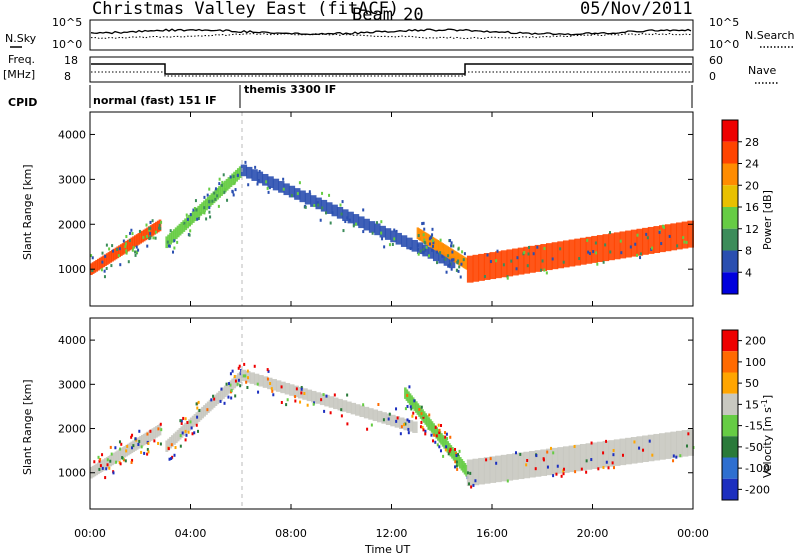  I want to click on noise-right-tick-low: 10^0, so click(724, 44).